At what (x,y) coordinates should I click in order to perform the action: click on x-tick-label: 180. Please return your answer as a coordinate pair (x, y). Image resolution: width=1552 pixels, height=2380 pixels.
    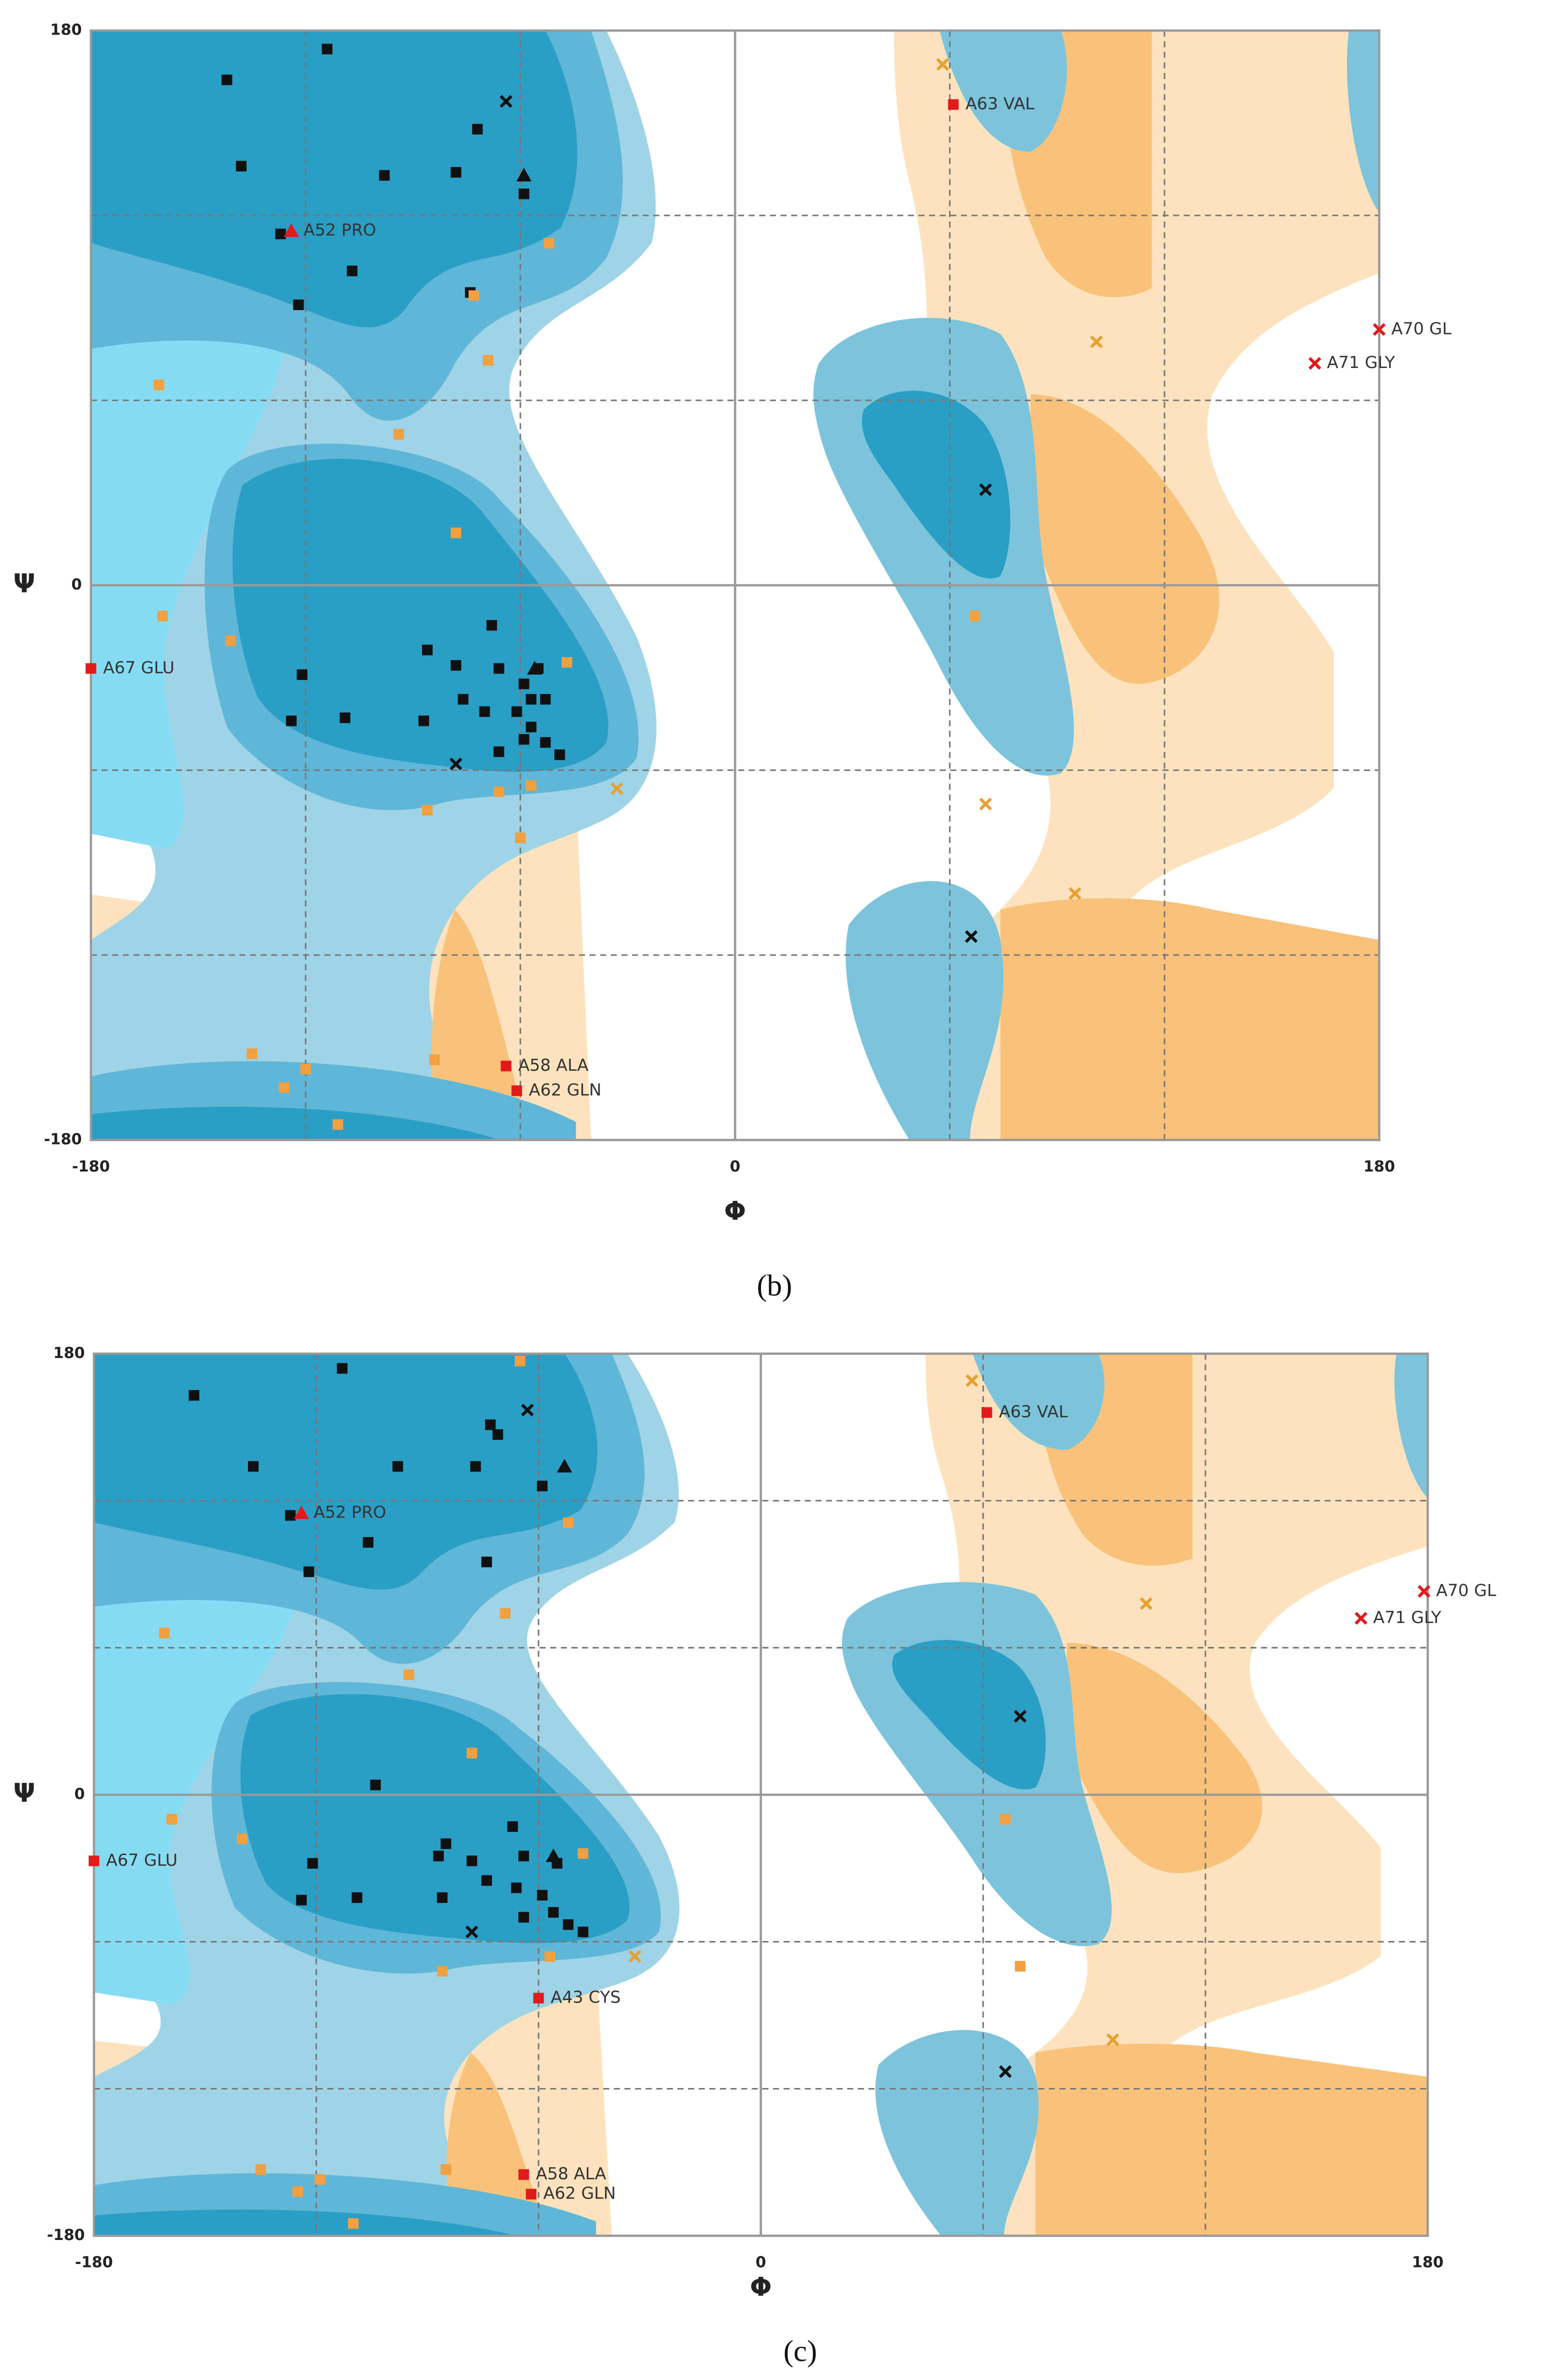
    Looking at the image, I should click on (1428, 2263).